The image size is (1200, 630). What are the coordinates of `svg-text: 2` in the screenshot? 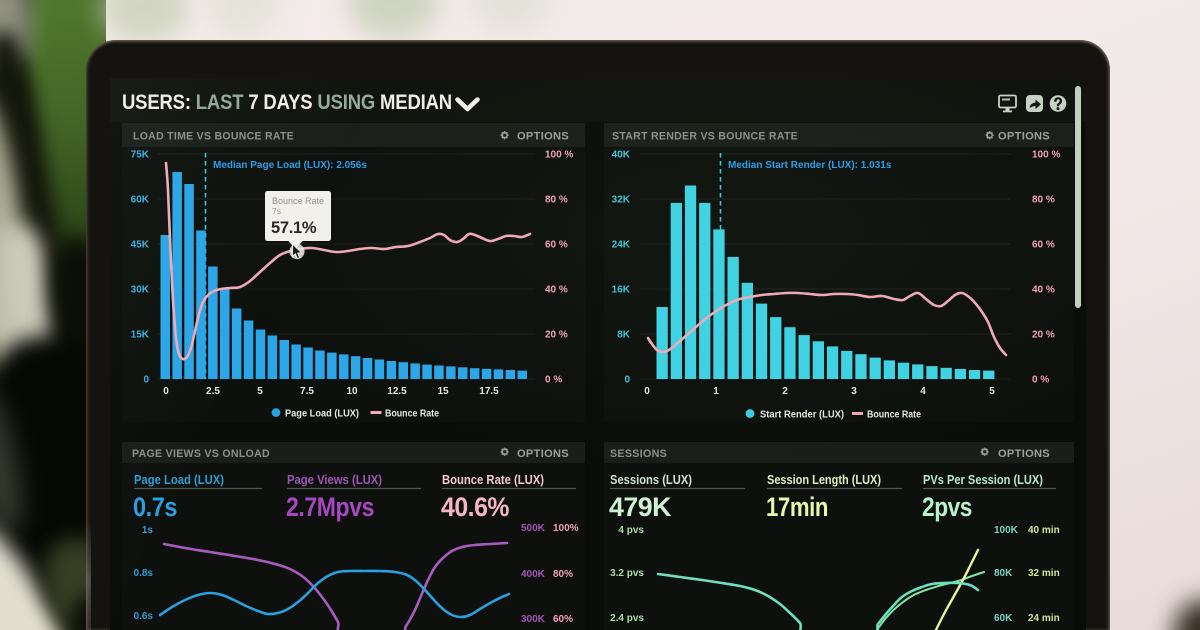 It's located at (785, 391).